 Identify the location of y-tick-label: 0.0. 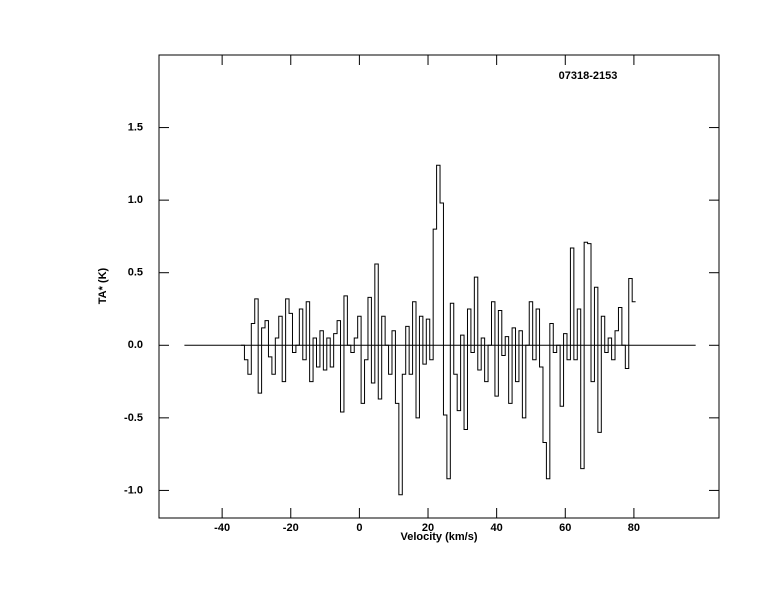
(135, 345).